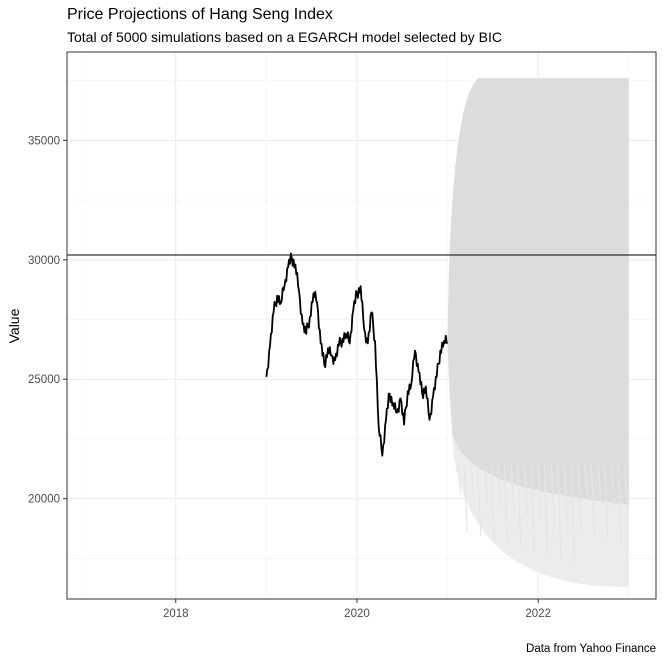  Describe the element at coordinates (14, 325) in the screenshot. I see `y-axis-title: Value` at that location.